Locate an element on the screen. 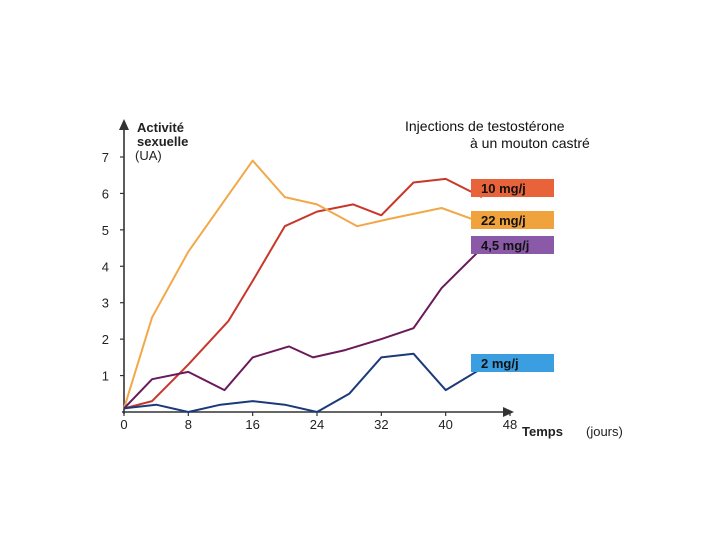 This screenshot has height=540, width=720. x-axis-title: Temps (jours) is located at coordinates (572, 431).